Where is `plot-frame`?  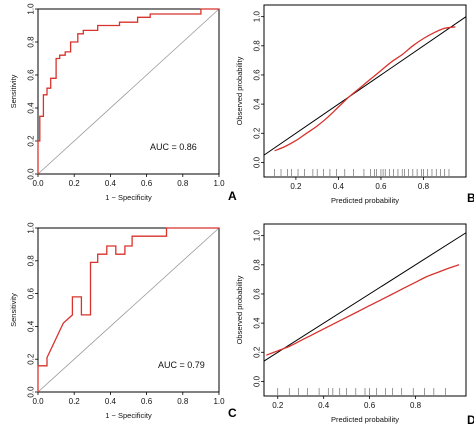
plot-frame is located at coordinates (128, 310).